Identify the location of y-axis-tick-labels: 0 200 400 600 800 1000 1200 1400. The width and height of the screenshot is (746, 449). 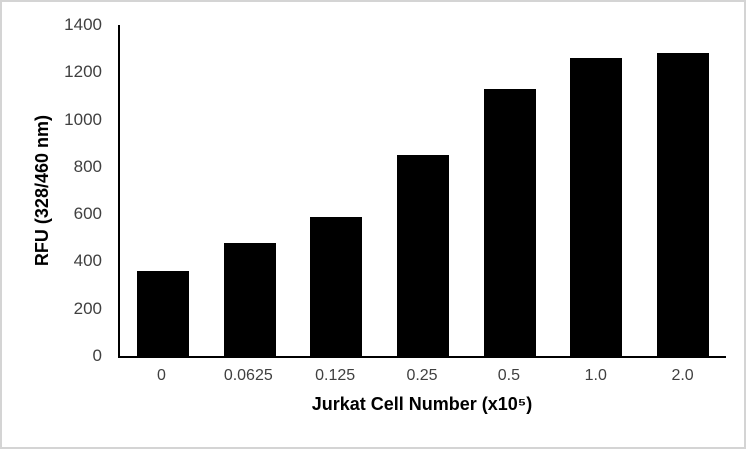
(52, 224).